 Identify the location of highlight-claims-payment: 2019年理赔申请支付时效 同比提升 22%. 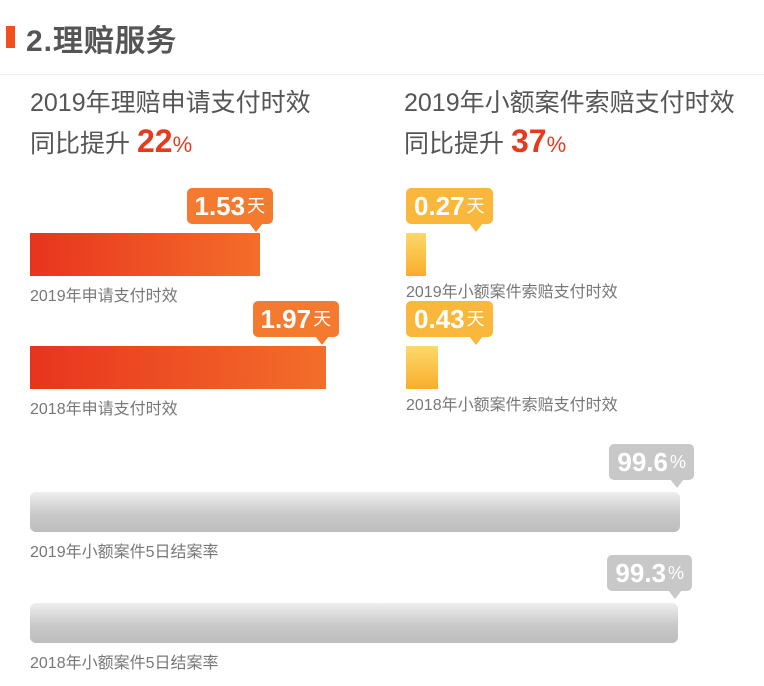
(170, 124).